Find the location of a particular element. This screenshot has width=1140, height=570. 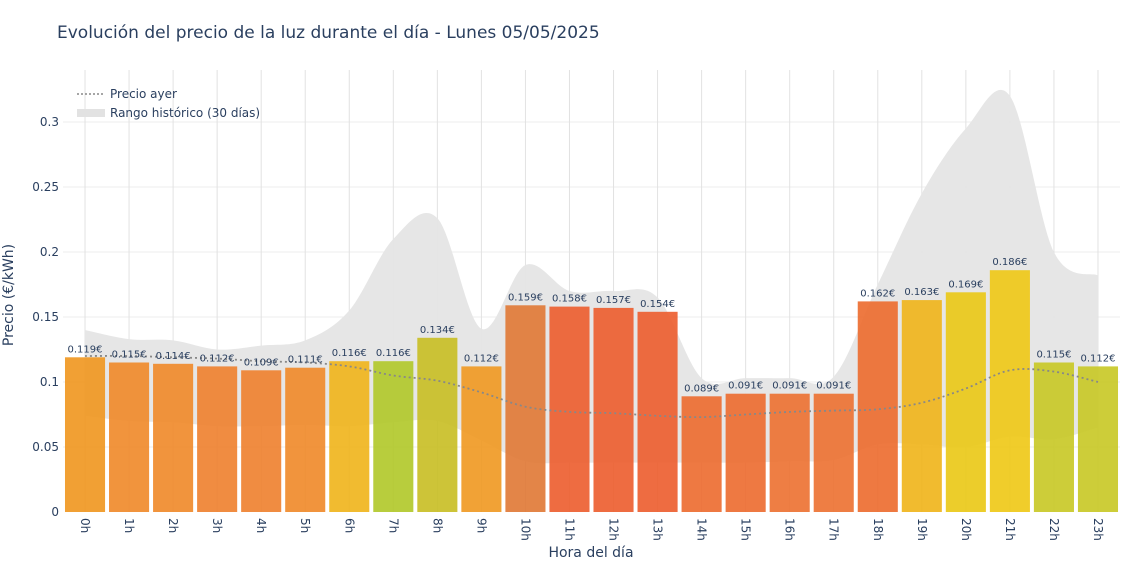

bar-23h is located at coordinates (1098, 439).